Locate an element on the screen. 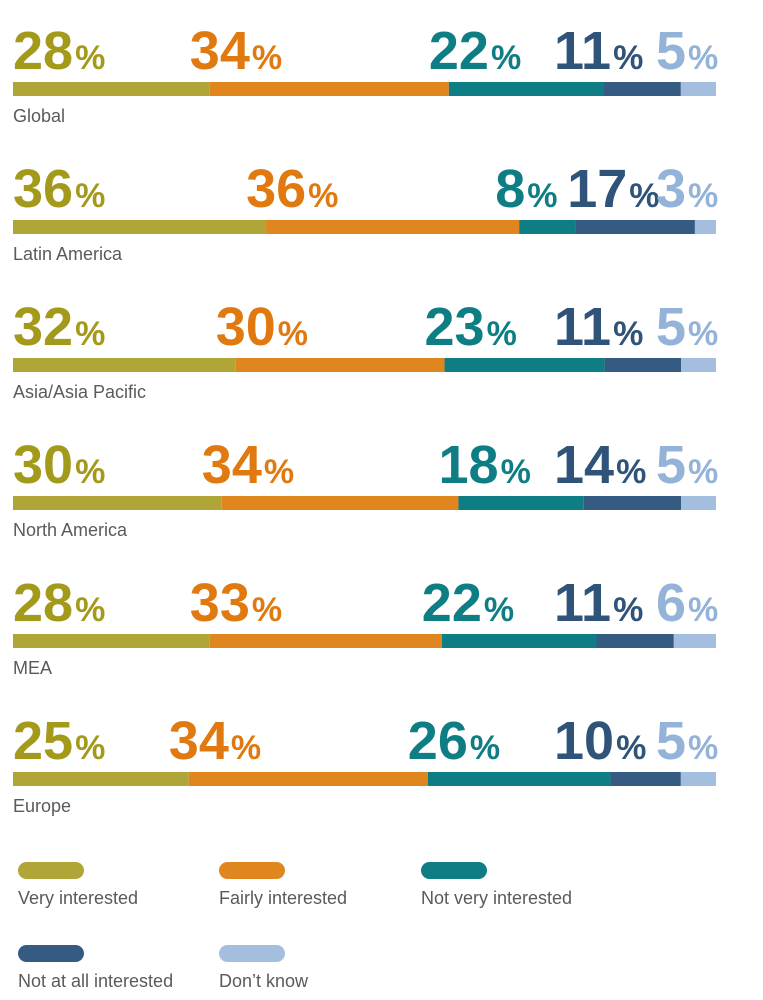 This screenshot has height=1000, width=763. value-label-fairly-interested: 33% is located at coordinates (236, 603).